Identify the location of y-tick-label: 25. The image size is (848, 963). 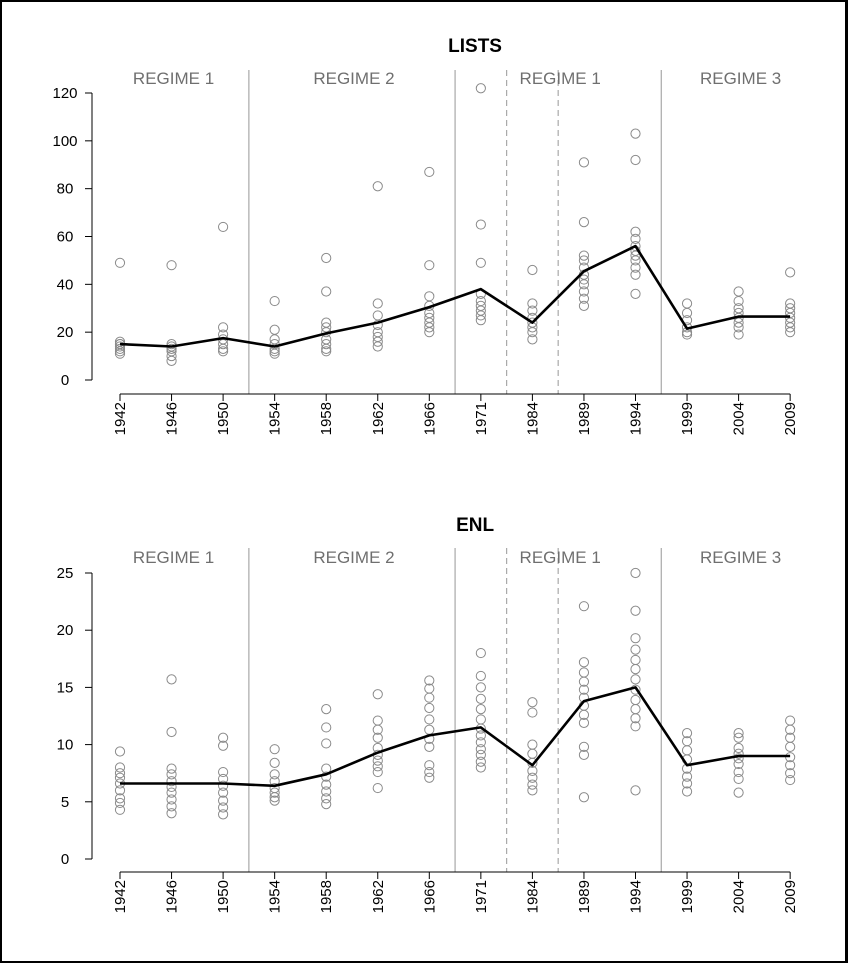
(65, 573).